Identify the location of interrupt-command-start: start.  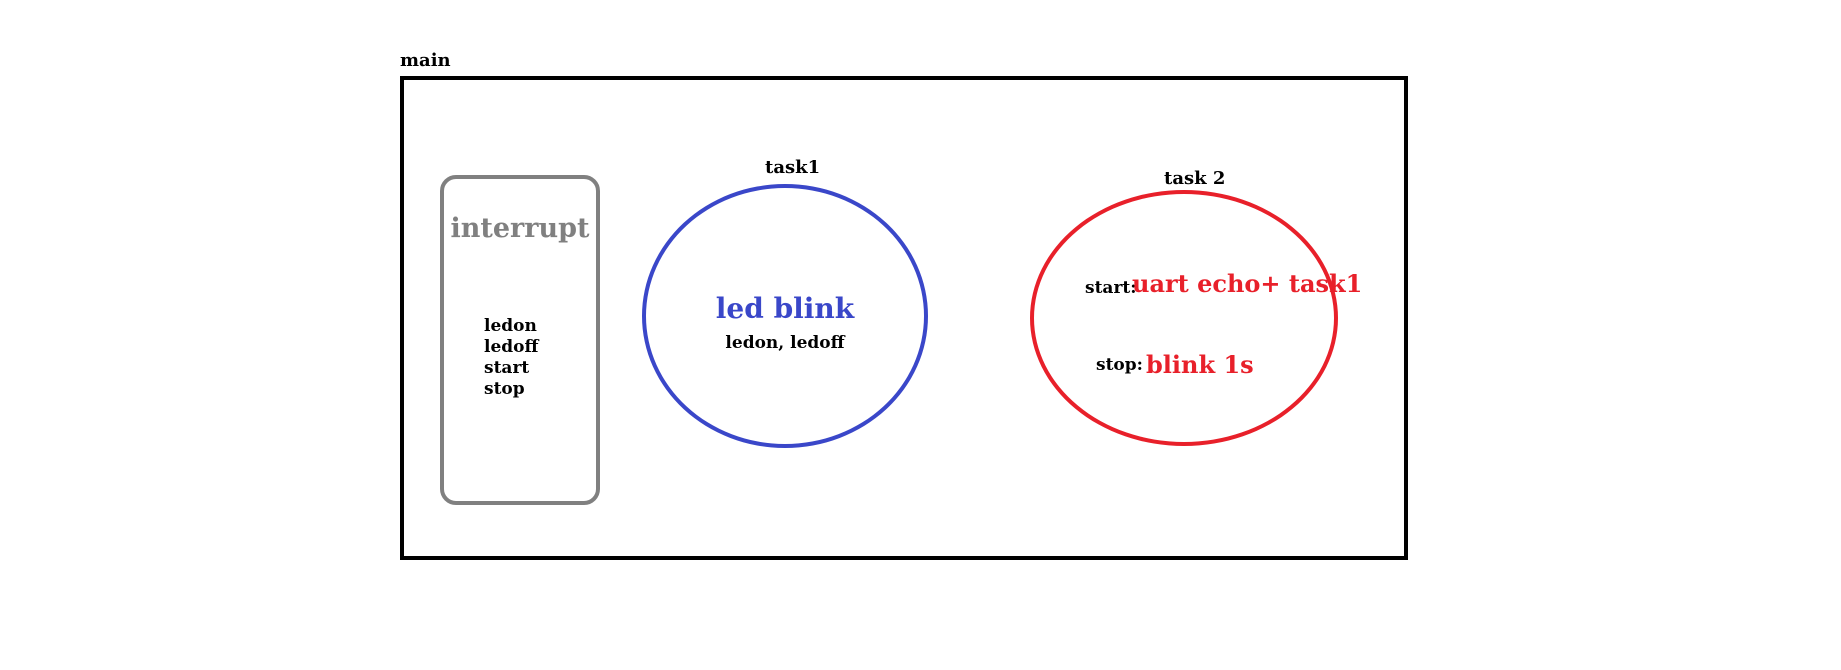
(507, 368).